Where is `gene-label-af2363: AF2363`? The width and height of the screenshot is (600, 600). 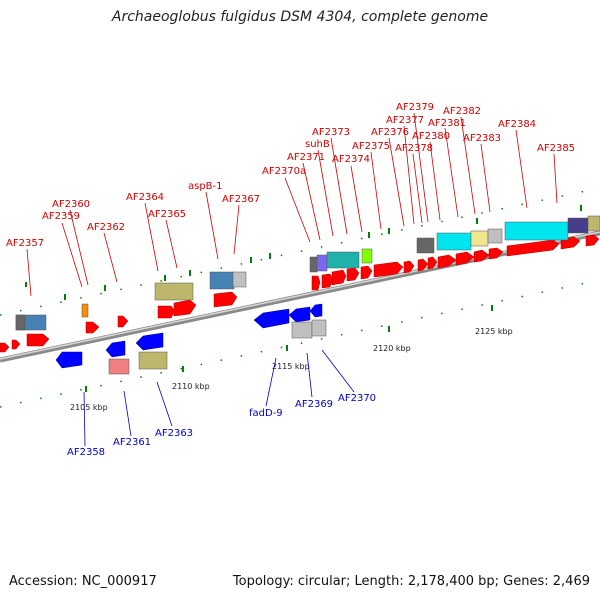
gene-label-af2363: AF2363 is located at coordinates (174, 433).